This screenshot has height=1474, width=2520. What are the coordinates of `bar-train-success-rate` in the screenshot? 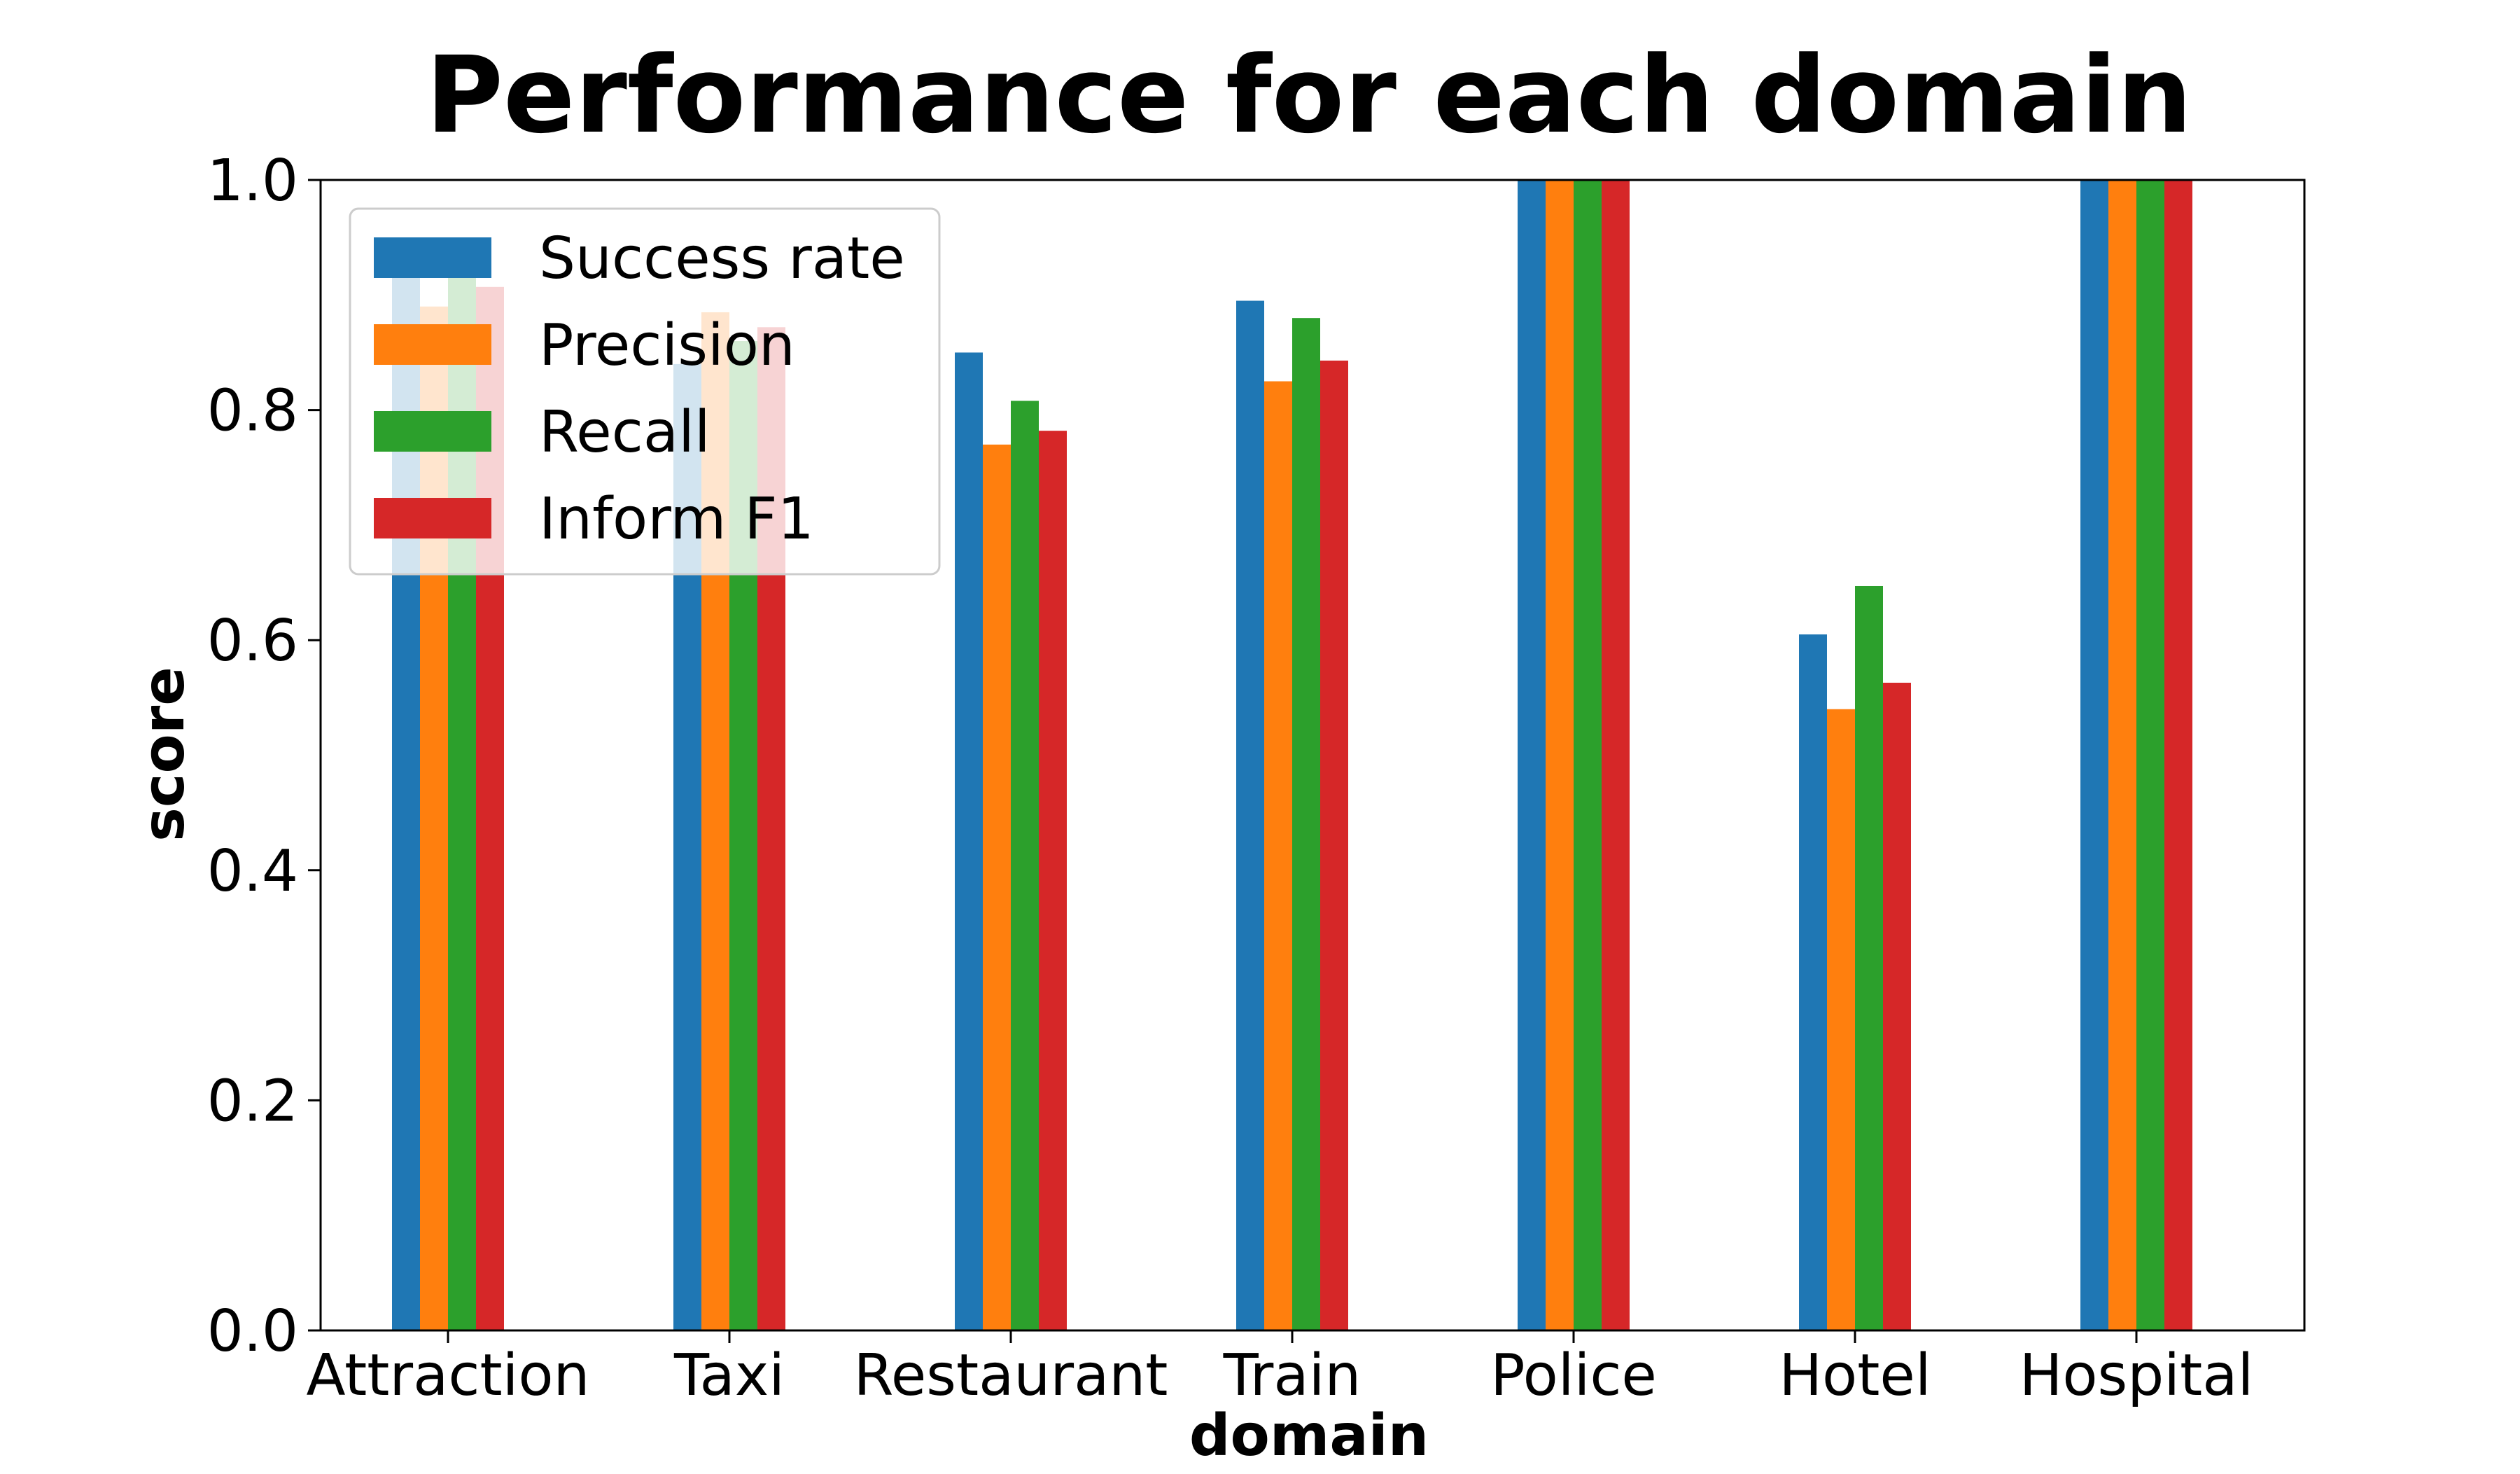 It's located at (1250, 815).